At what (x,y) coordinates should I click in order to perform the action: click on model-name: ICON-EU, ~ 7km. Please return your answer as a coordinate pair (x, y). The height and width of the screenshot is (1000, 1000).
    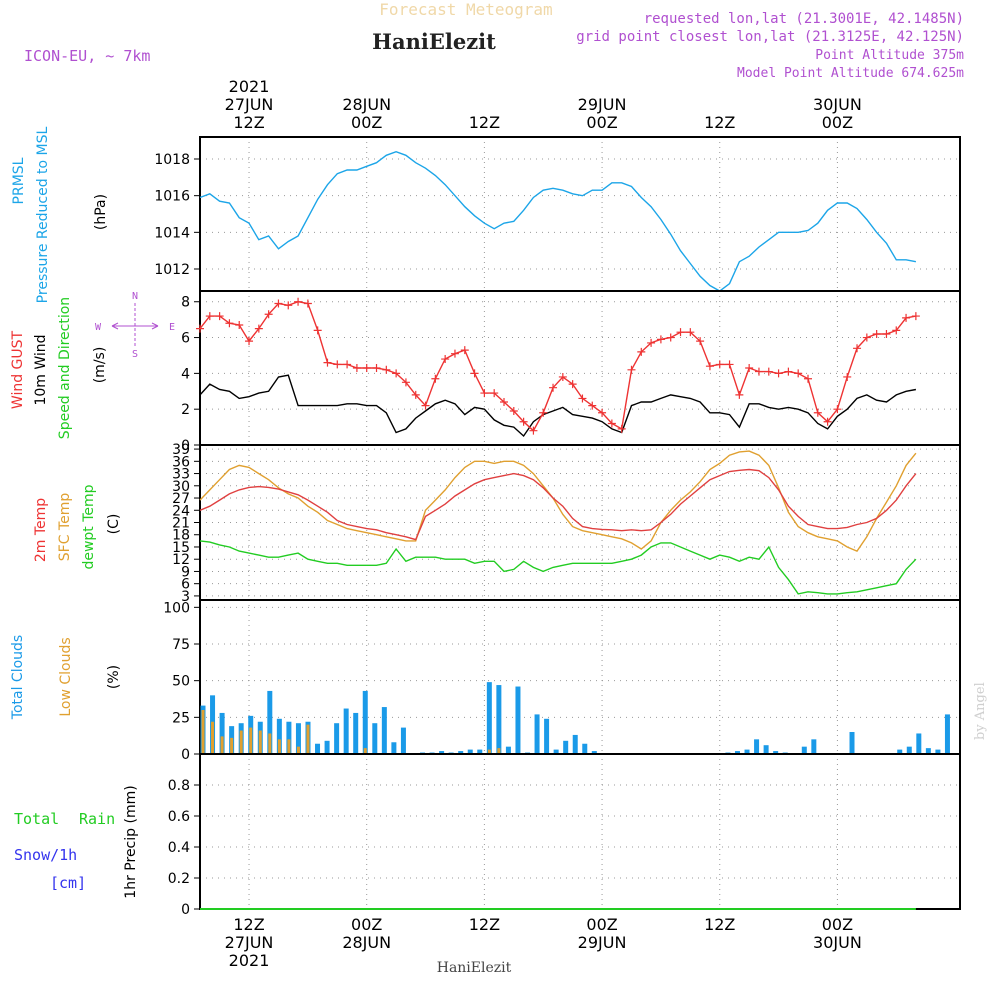
    Looking at the image, I should click on (87, 56).